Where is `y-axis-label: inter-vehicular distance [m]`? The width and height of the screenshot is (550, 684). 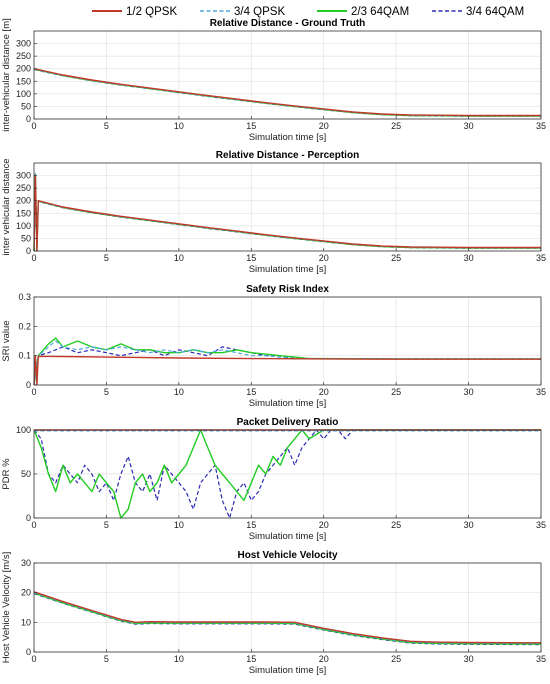
y-axis-label: inter-vehicular distance [m] is located at coordinates (6, 75).